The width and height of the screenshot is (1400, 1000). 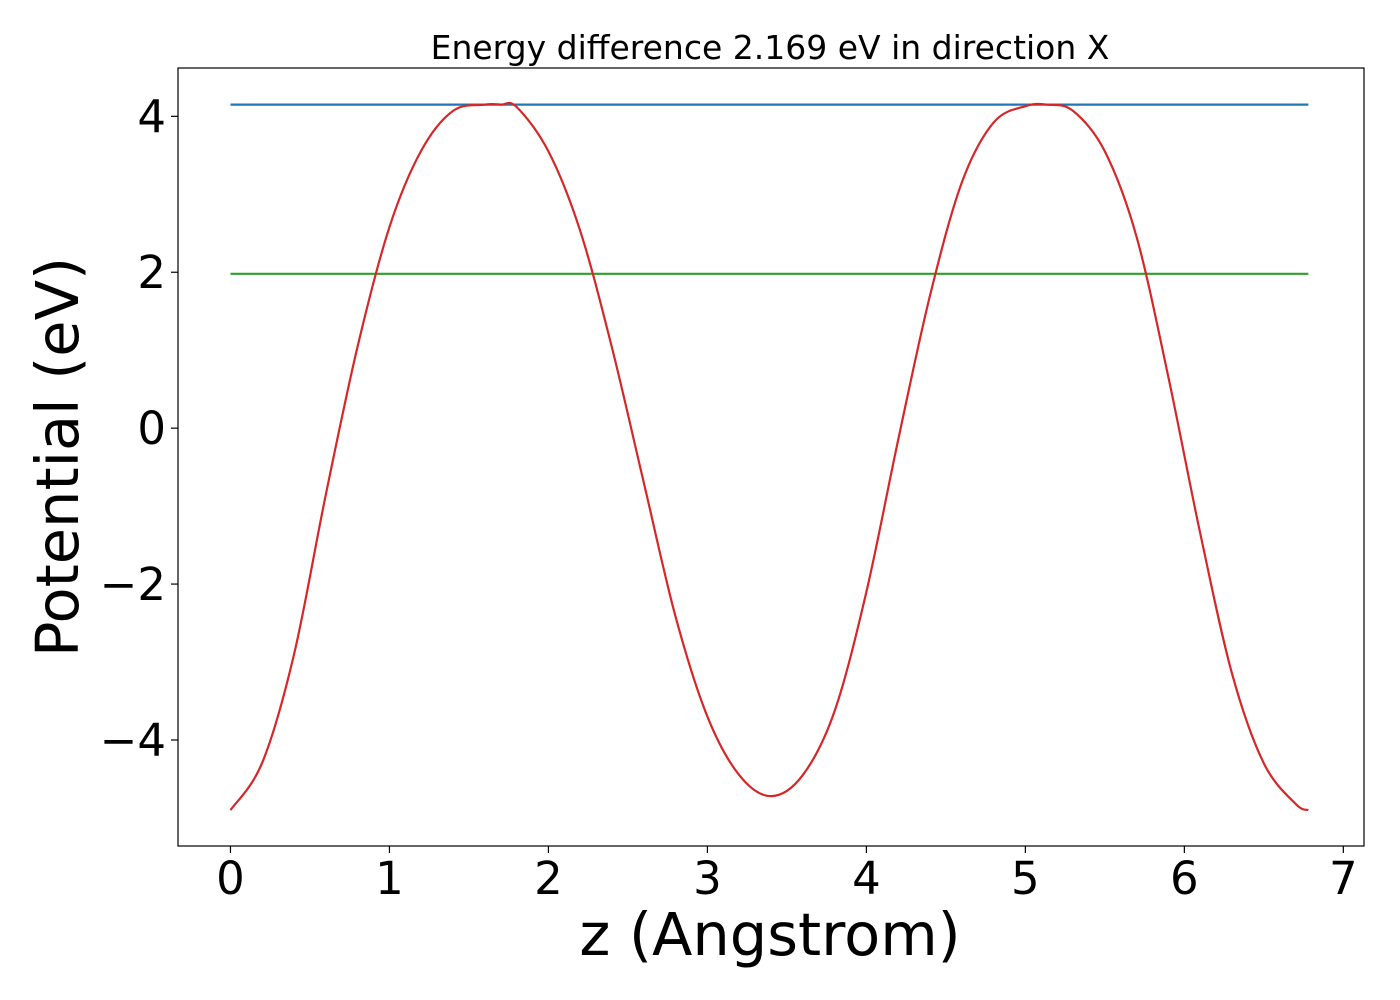 I want to click on x-tick-label: 2, so click(x=548, y=878).